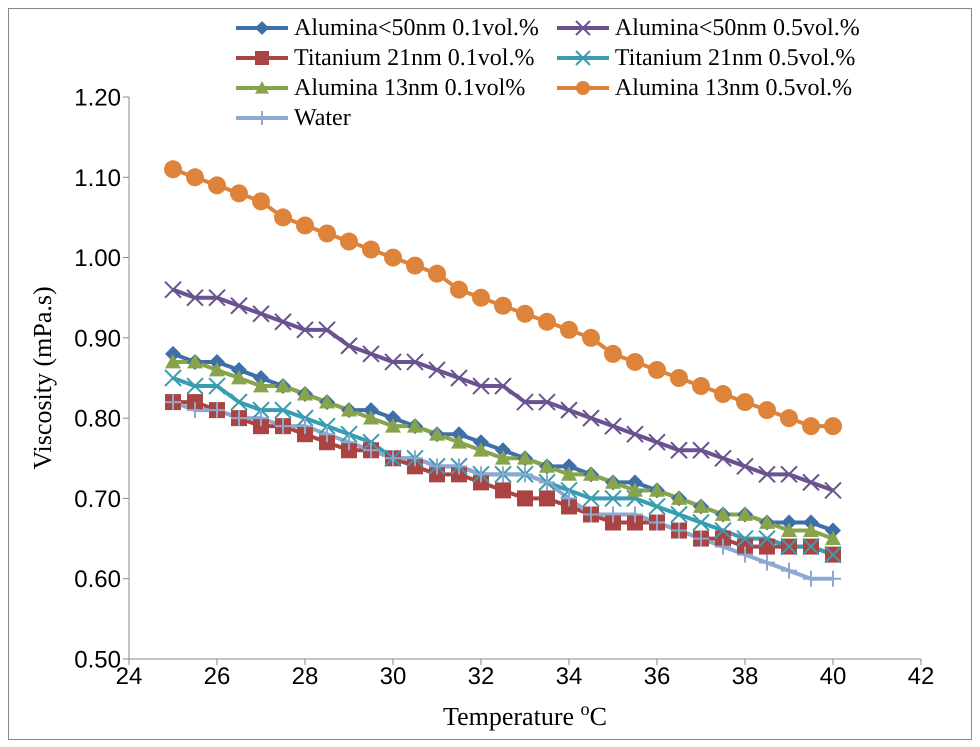  What do you see at coordinates (414, 58) in the screenshot?
I see `legend-label: Titanium 21nm 0.1vol.%` at bounding box center [414, 58].